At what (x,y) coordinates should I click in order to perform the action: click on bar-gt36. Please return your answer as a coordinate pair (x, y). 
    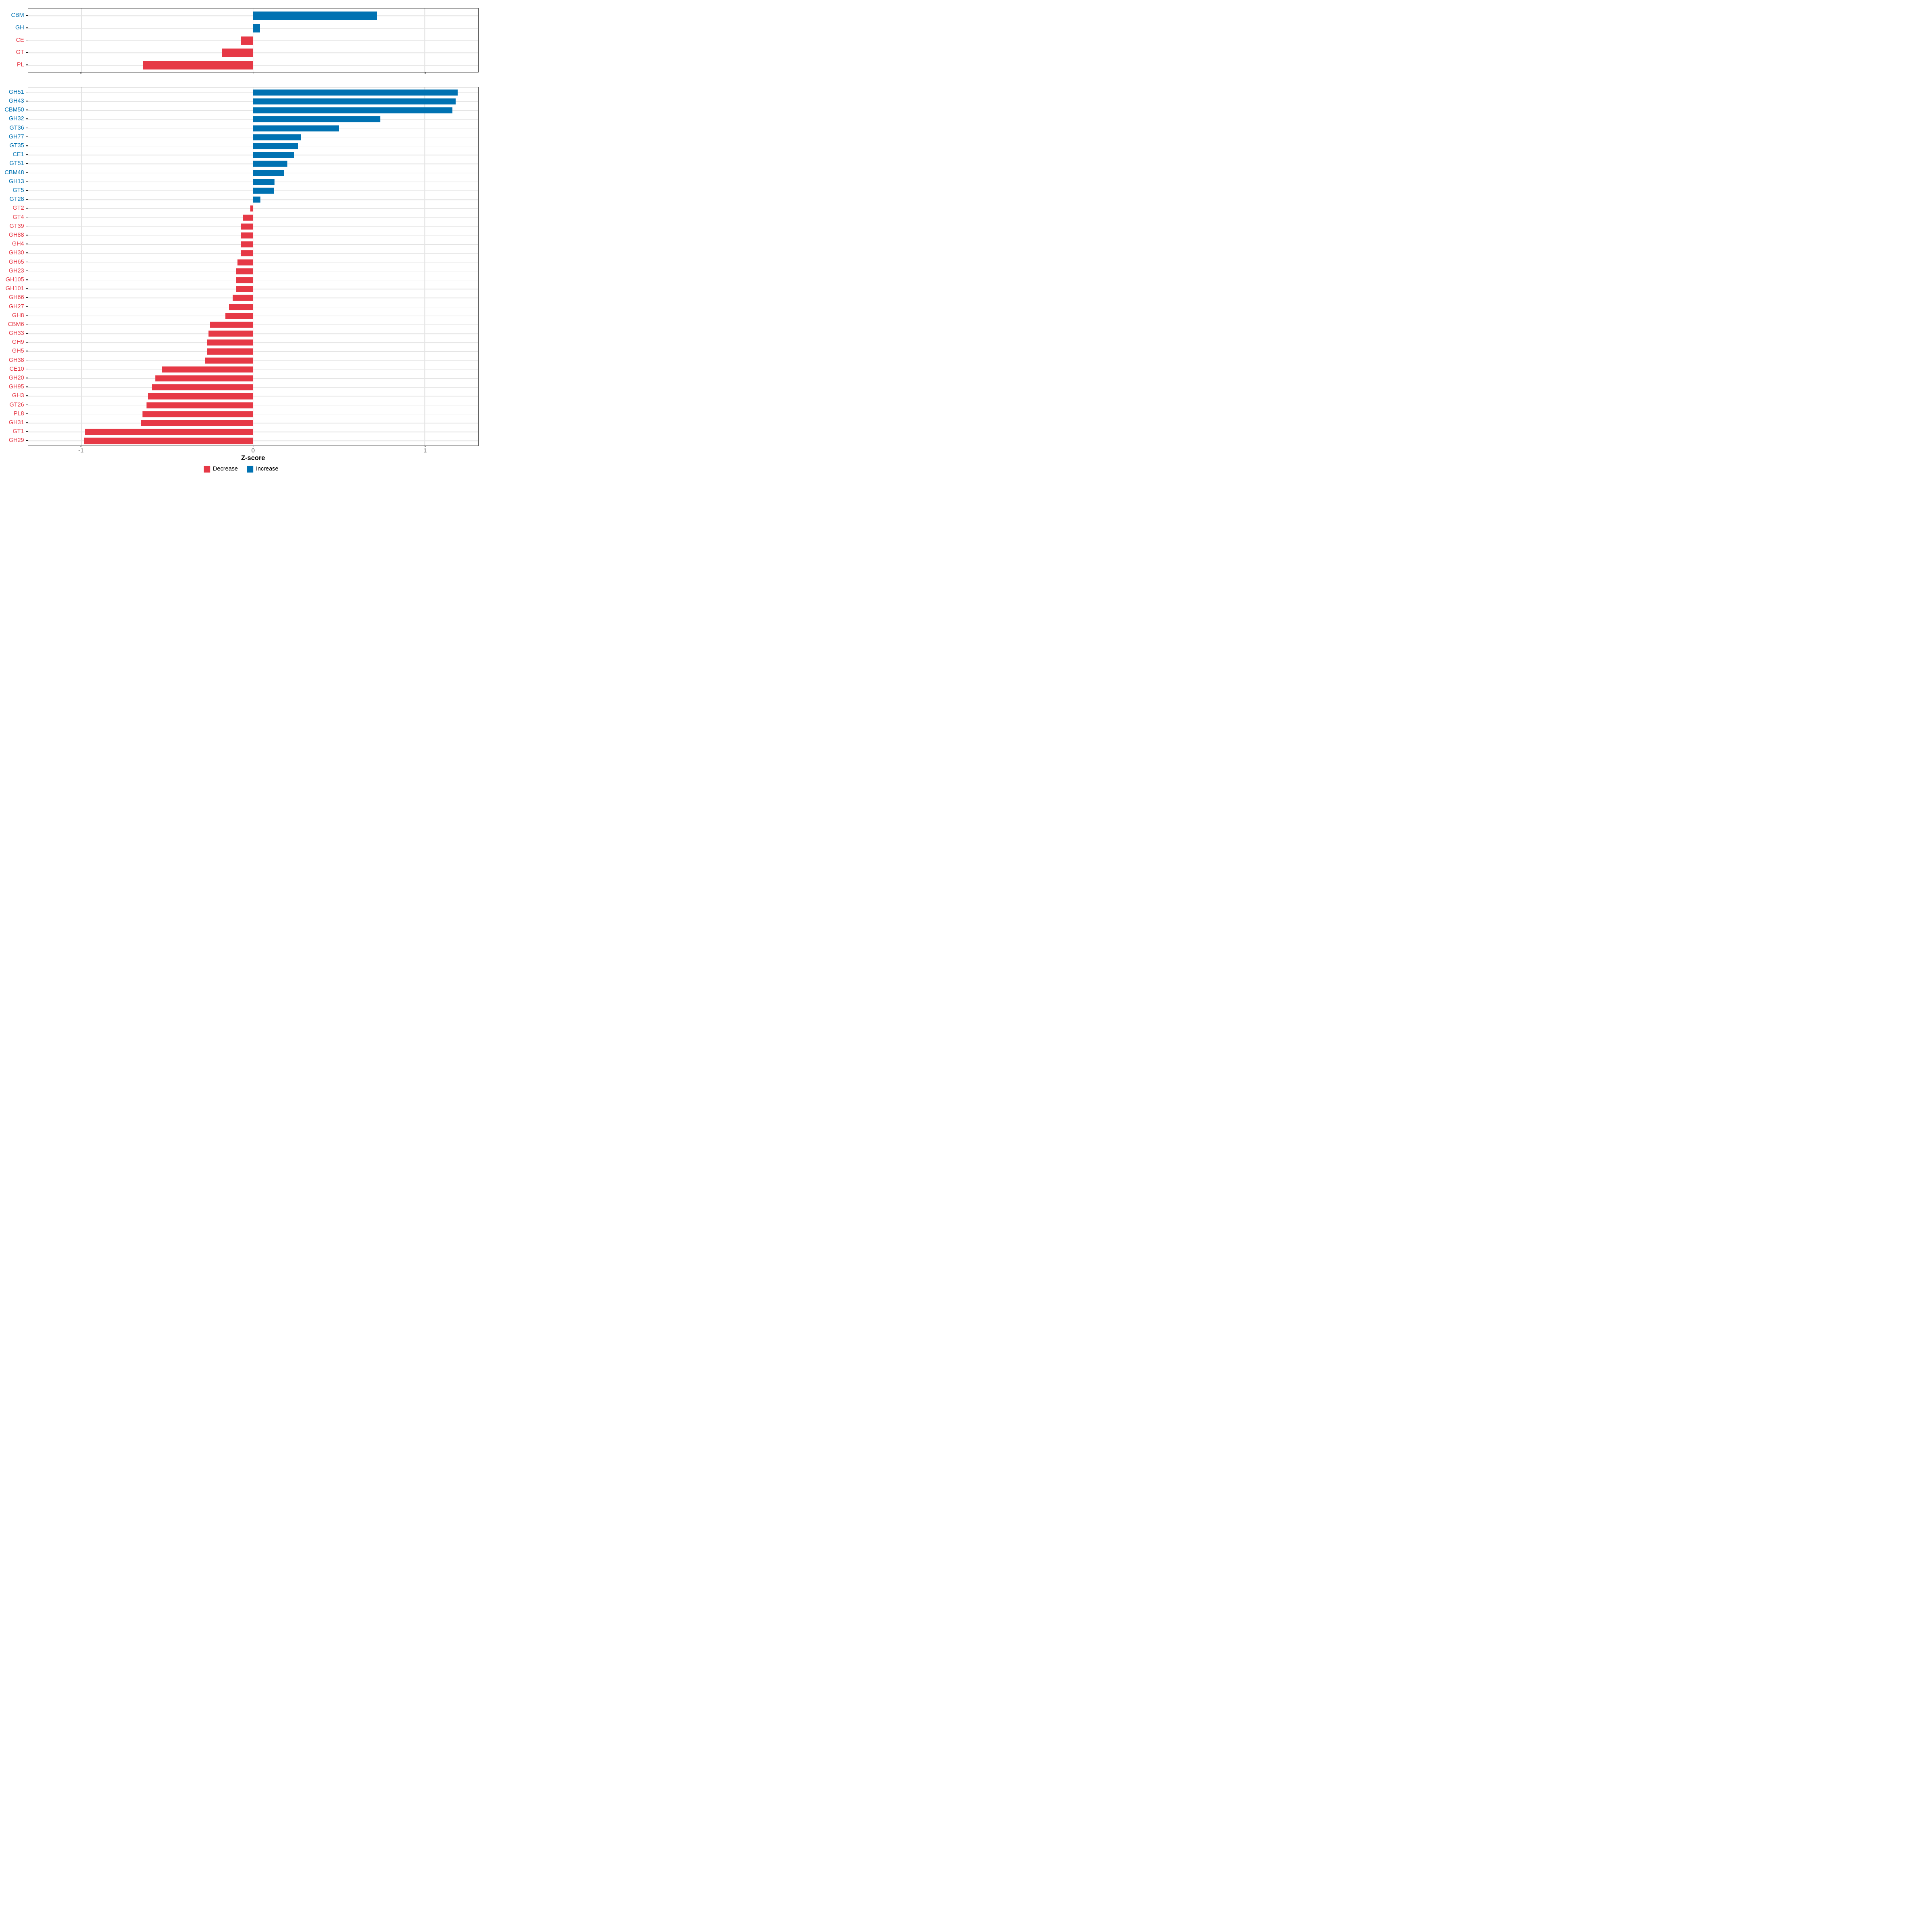
    Looking at the image, I should click on (296, 128).